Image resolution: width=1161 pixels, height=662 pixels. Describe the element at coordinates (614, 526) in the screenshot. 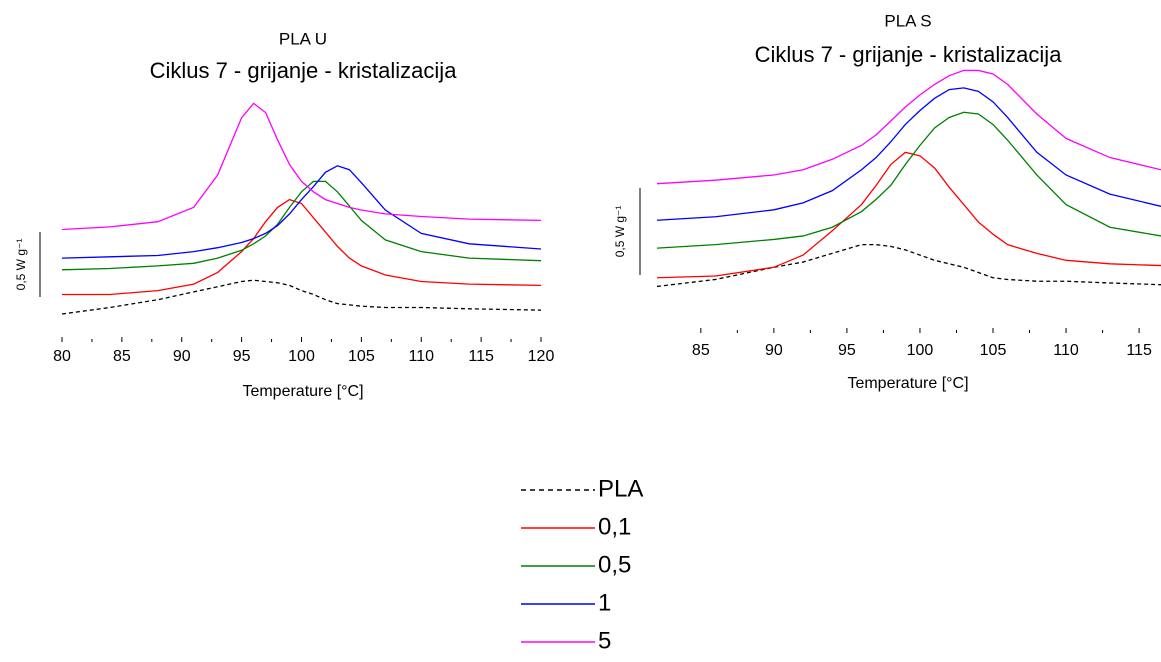

I see `legend-label: 0,1` at that location.